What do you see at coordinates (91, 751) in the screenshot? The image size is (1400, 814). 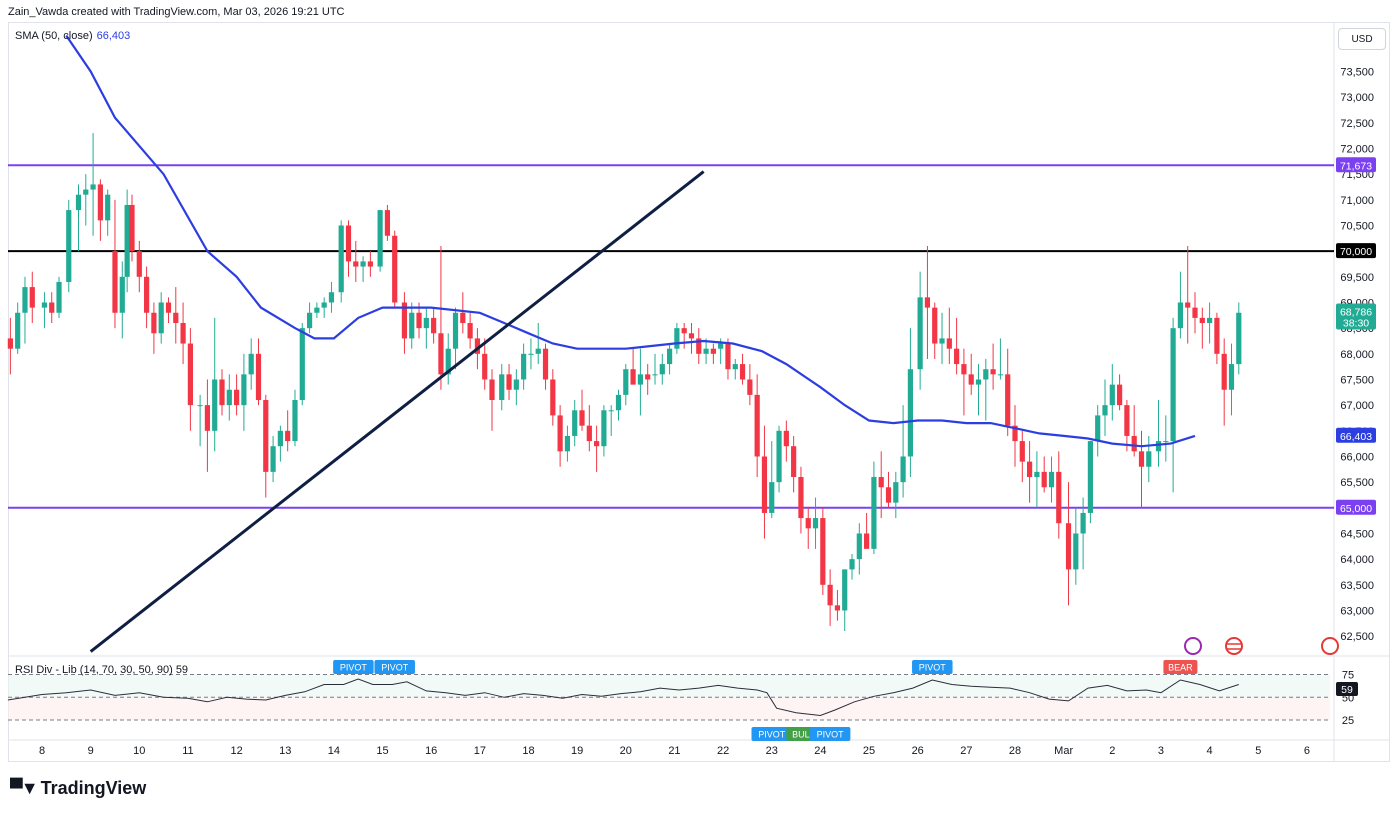 I see `time-tick-label: 9` at bounding box center [91, 751].